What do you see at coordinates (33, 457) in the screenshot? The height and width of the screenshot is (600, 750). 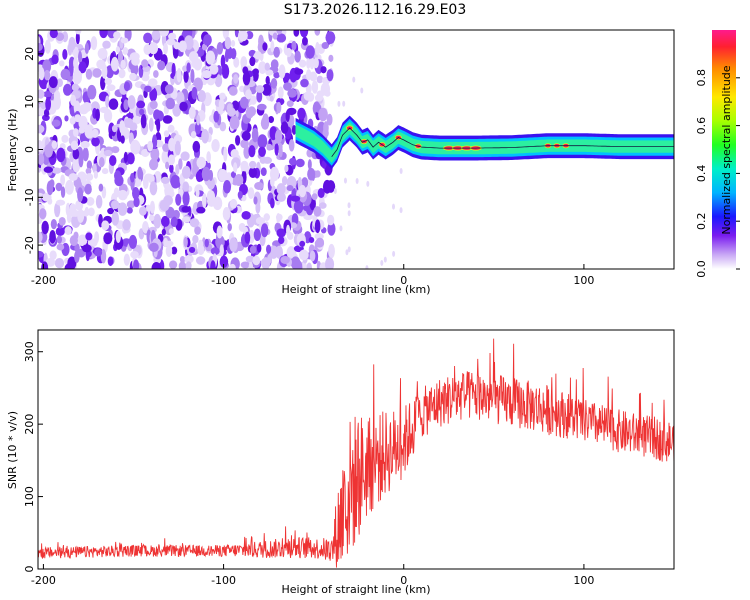 I see `snr-y-ticks: 0 100 200 300` at bounding box center [33, 457].